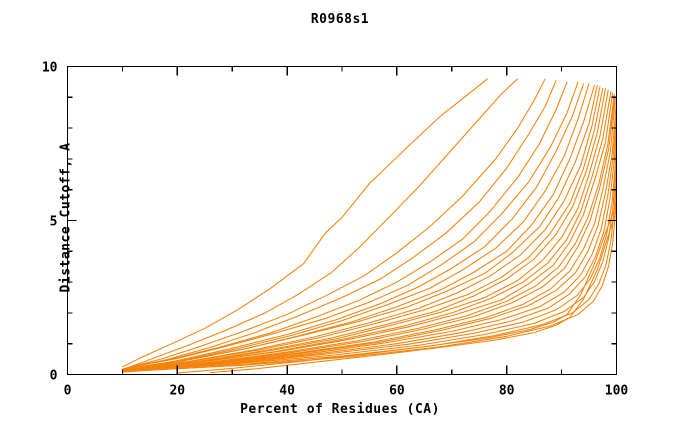 The height and width of the screenshot is (440, 680). I want to click on x-tick-label: 20, so click(177, 391).